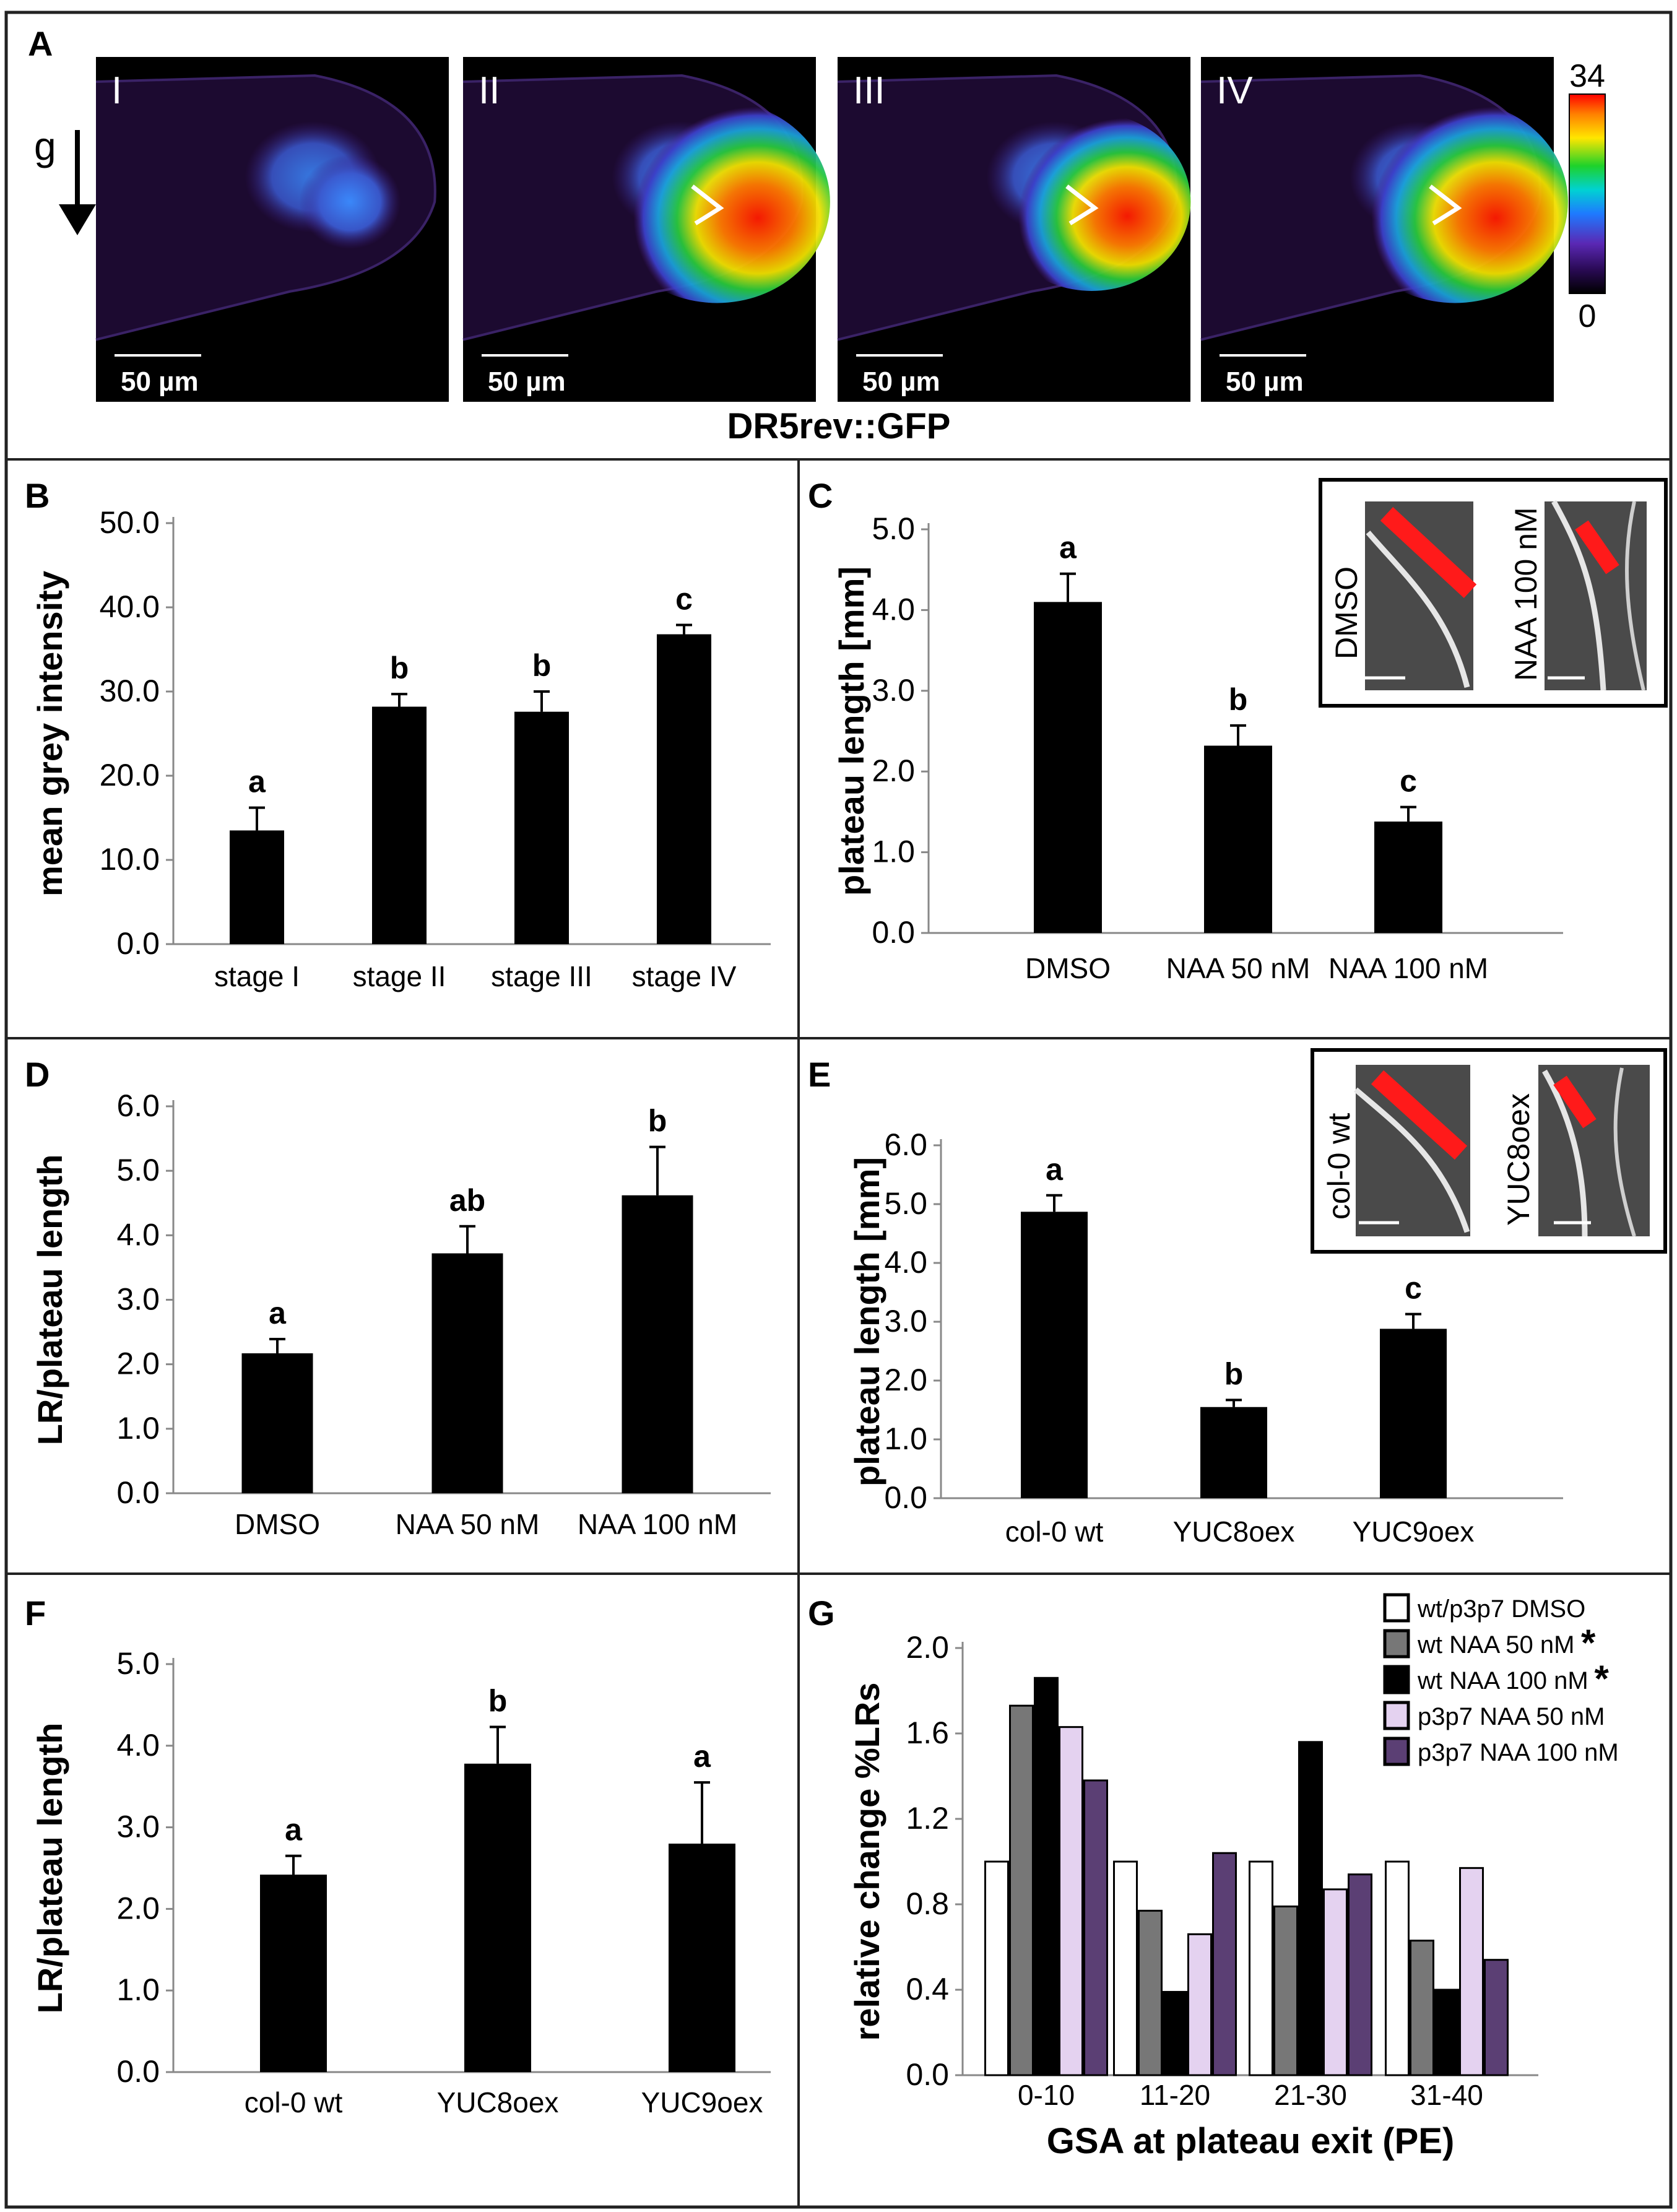 The width and height of the screenshot is (1677, 2212). I want to click on panel-letter: A, so click(40, 44).